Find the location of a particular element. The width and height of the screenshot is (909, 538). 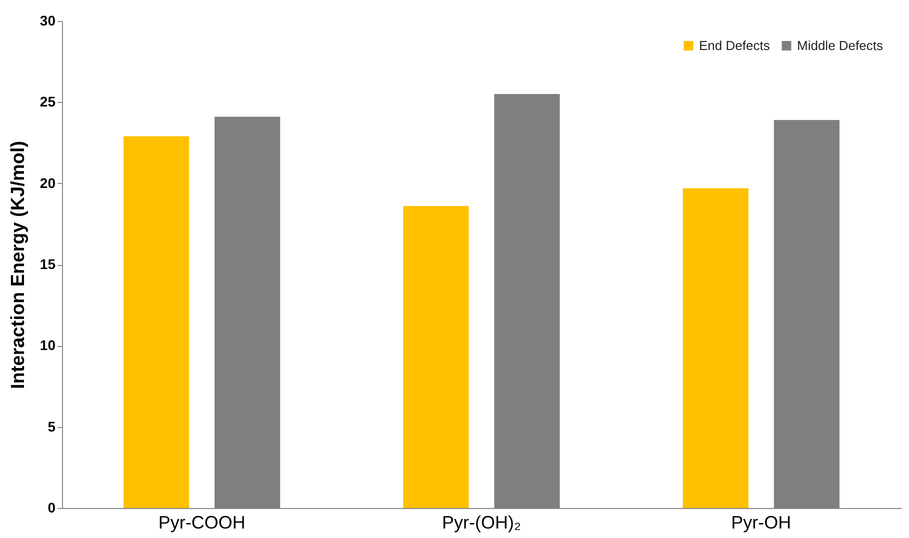

y-tick-label: 30 is located at coordinates (48, 20).